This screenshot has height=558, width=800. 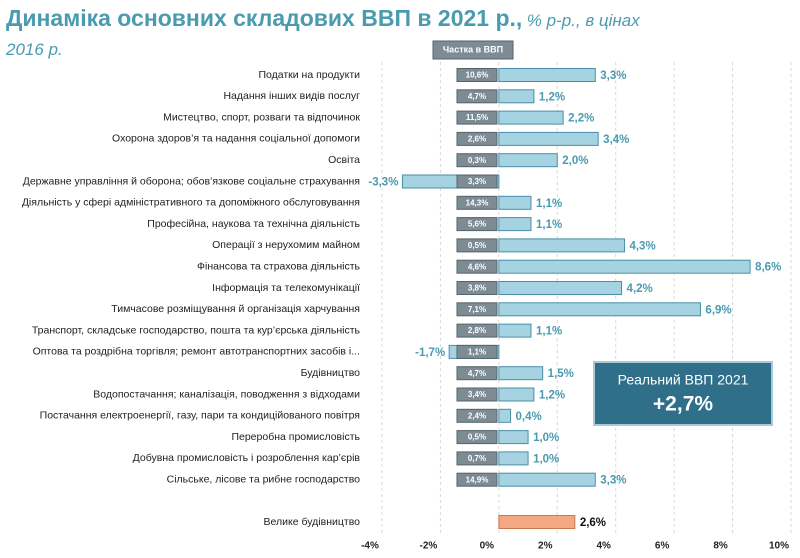 I want to click on value-label: -1,7%, so click(x=430, y=353).